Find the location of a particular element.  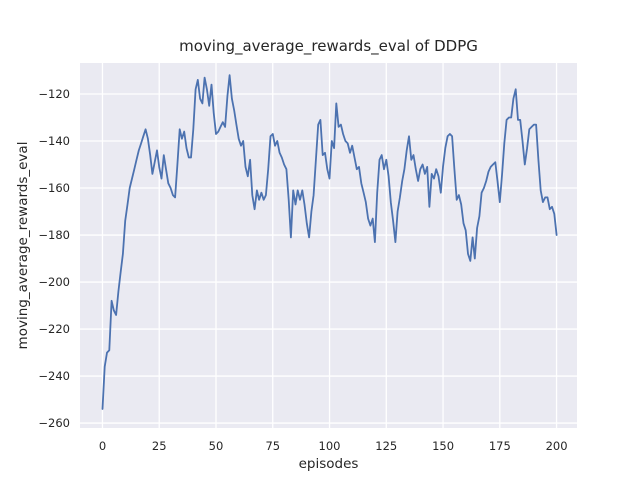

x-tick-label: 25 is located at coordinates (159, 446).